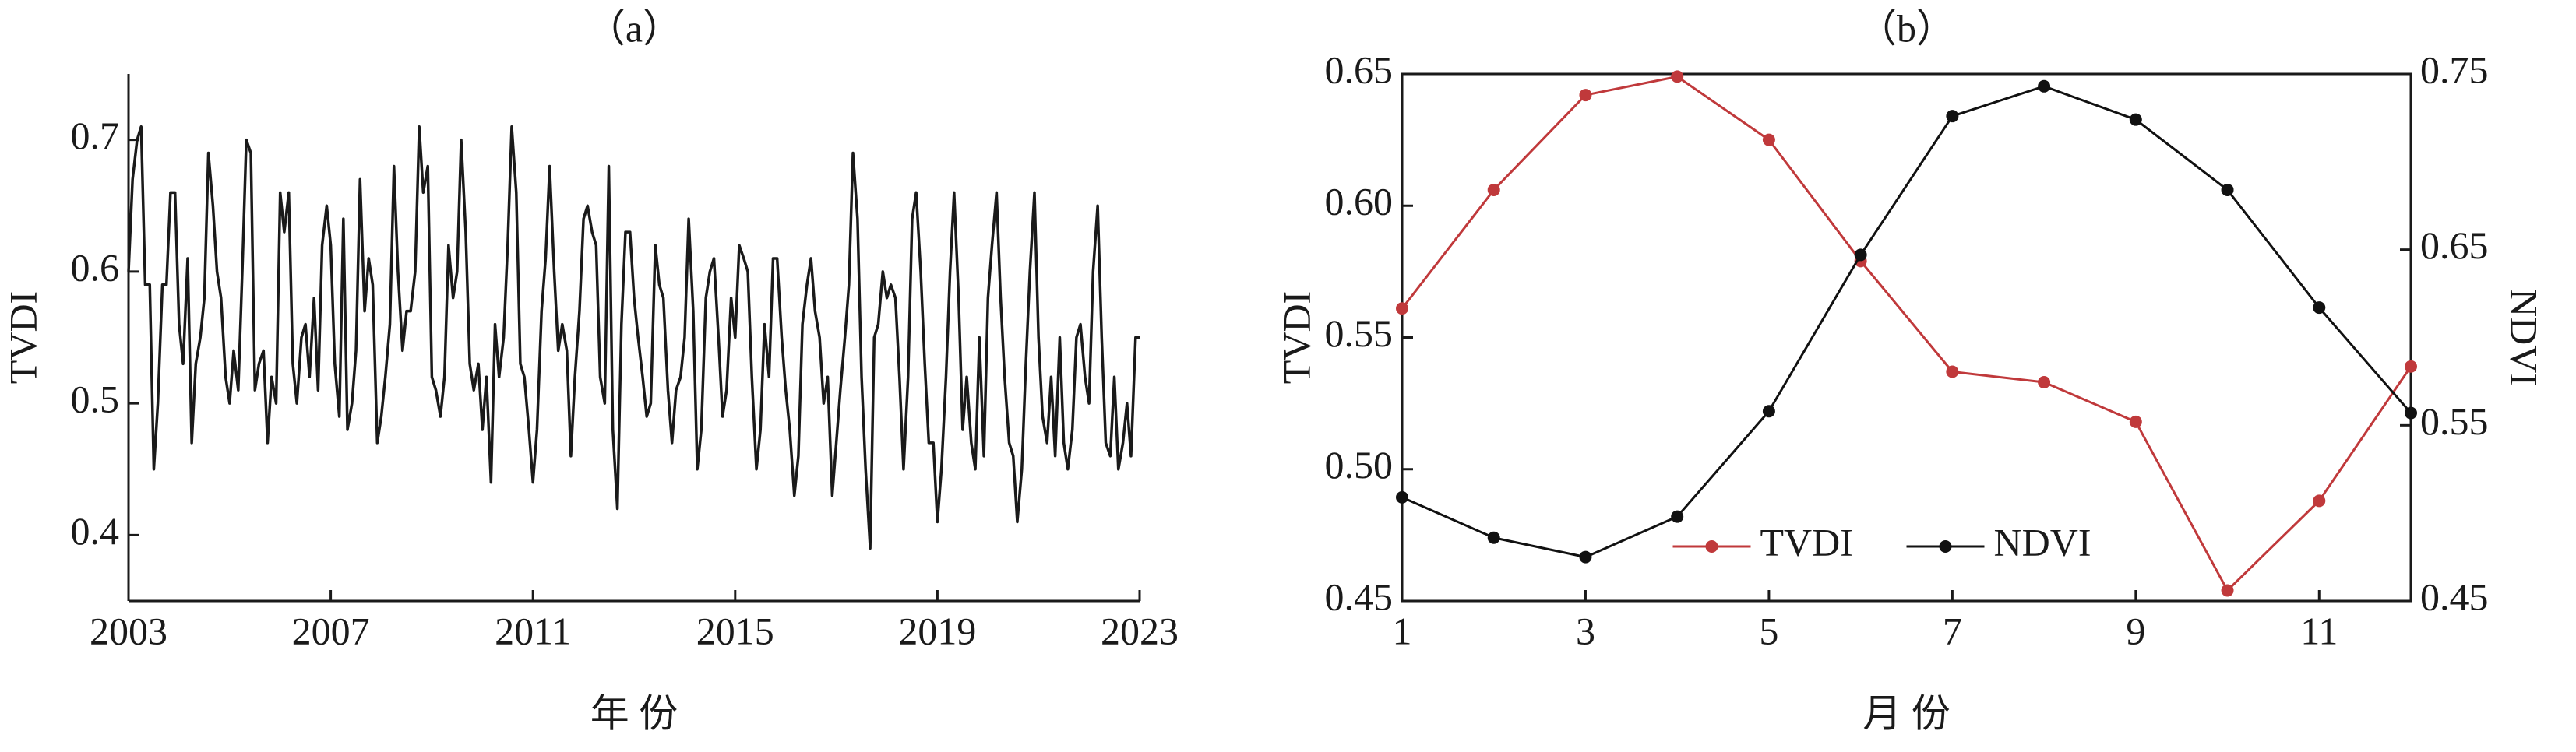 This screenshot has height=752, width=2576. Describe the element at coordinates (2319, 630) in the screenshot. I see `x-tick-label: 11` at that location.